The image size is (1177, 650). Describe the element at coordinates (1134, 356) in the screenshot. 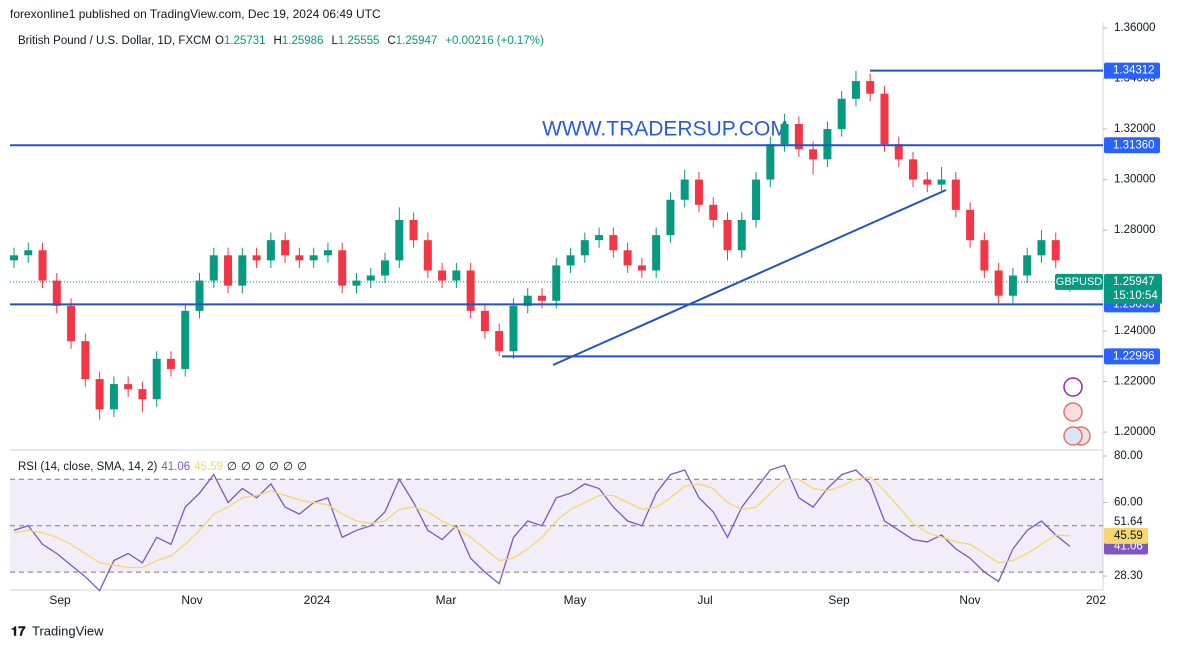

I see `level-label: 1.22996` at that location.